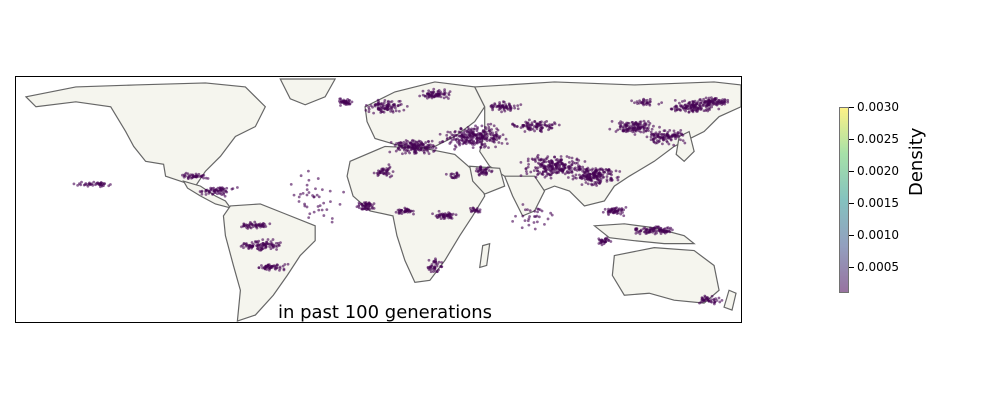  Describe the element at coordinates (878, 139) in the screenshot. I see `colorbar-tick-label: 0.0025` at that location.